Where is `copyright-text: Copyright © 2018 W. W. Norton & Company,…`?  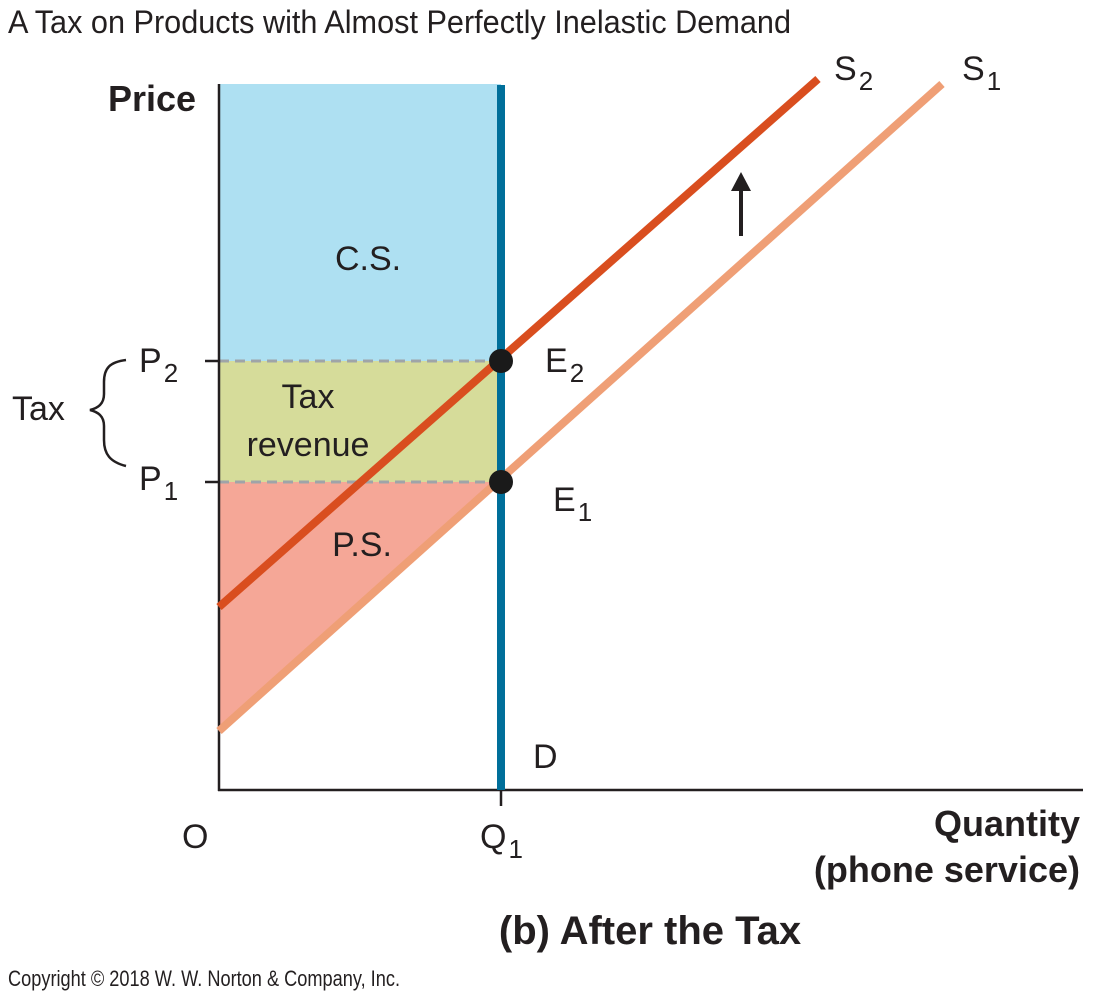
copyright-text: Copyright © 2018 W. W. Norton & Company,… is located at coordinates (204, 978).